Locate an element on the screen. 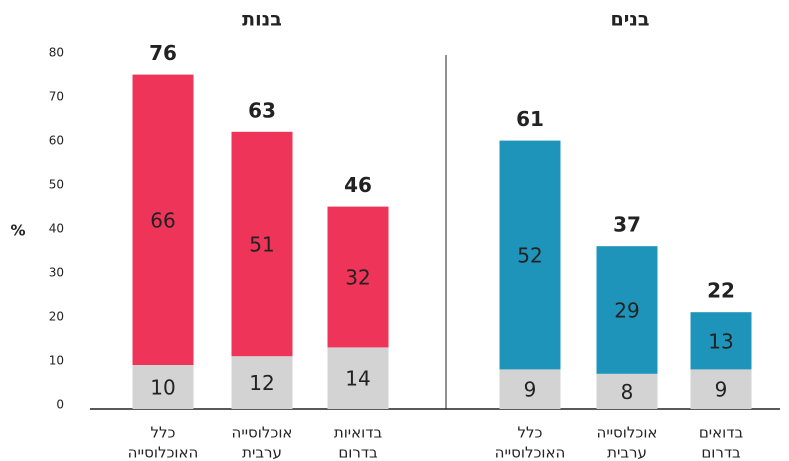  panel-title: בנים is located at coordinates (629, 20).